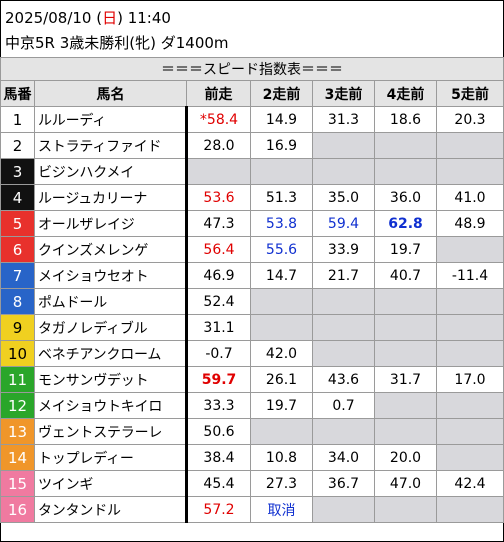  I want to click on horse-name: タガノレディブル, so click(111, 327).